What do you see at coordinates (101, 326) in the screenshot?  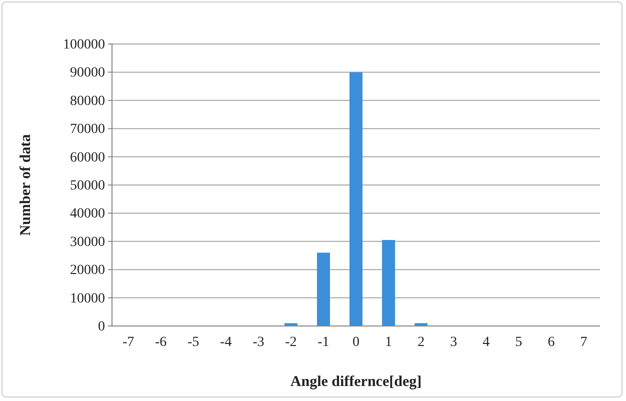 I see `y-tick-label: 0` at bounding box center [101, 326].